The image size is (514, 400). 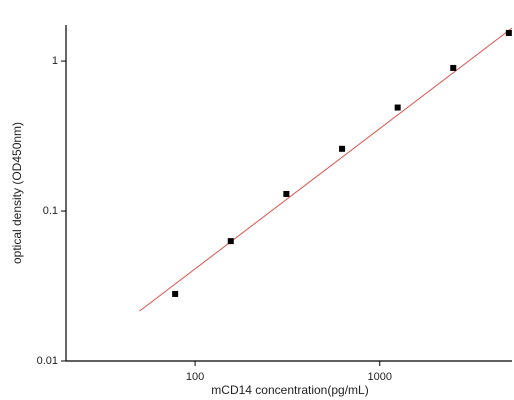 I want to click on y-tick-label: 1, so click(x=55, y=61).